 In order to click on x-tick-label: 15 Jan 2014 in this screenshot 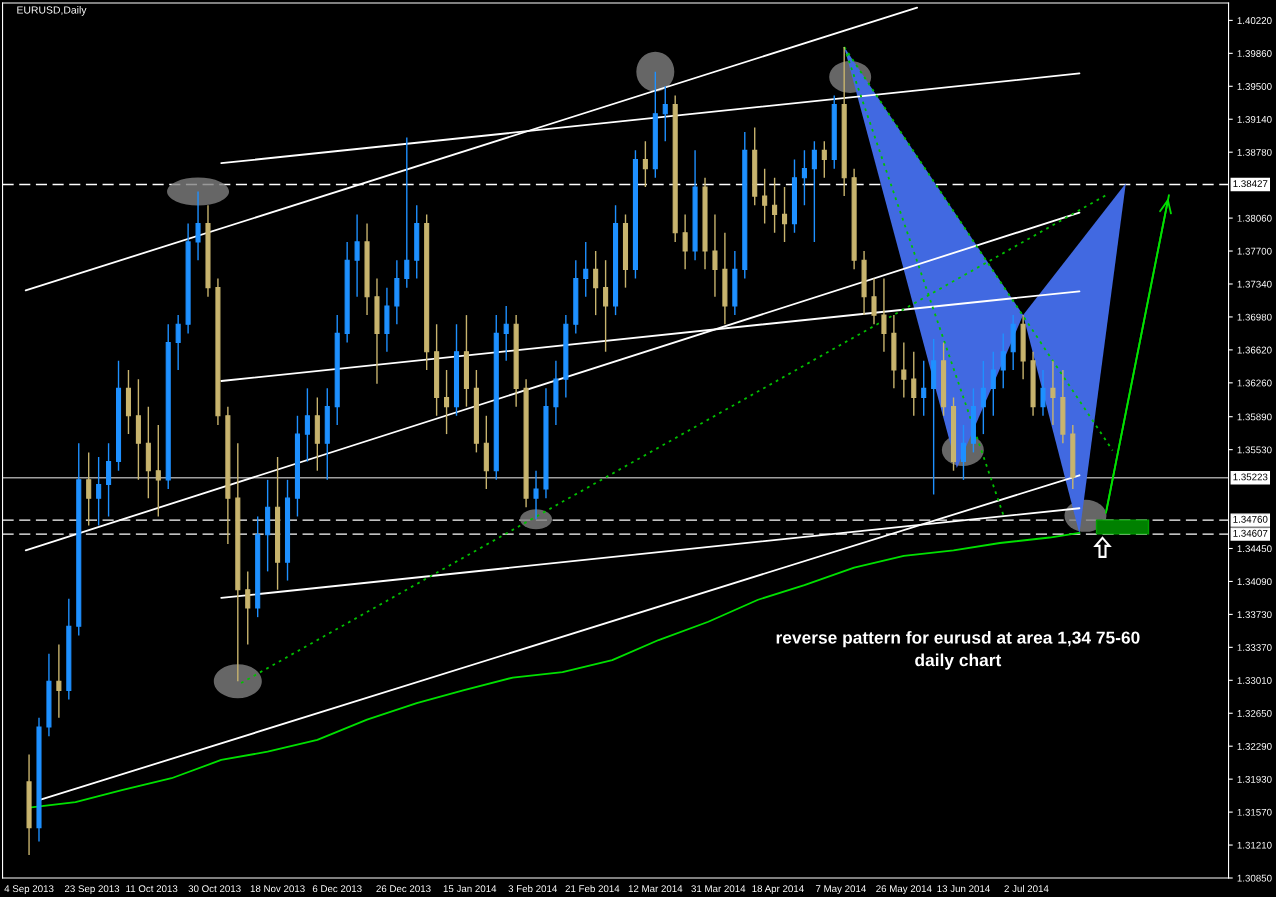, I will do `click(470, 889)`.